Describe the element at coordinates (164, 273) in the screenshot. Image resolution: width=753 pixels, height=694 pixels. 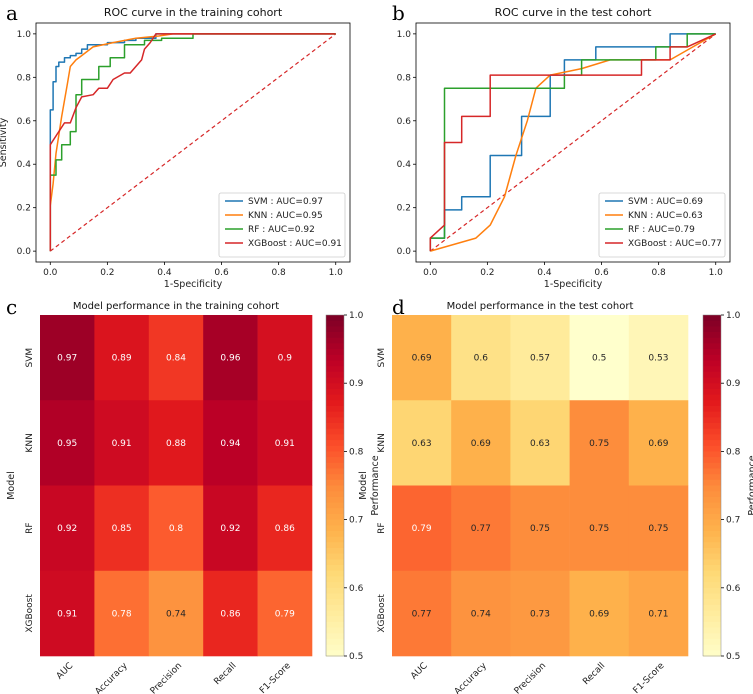
I see `x-tick-label: 0.4` at that location.